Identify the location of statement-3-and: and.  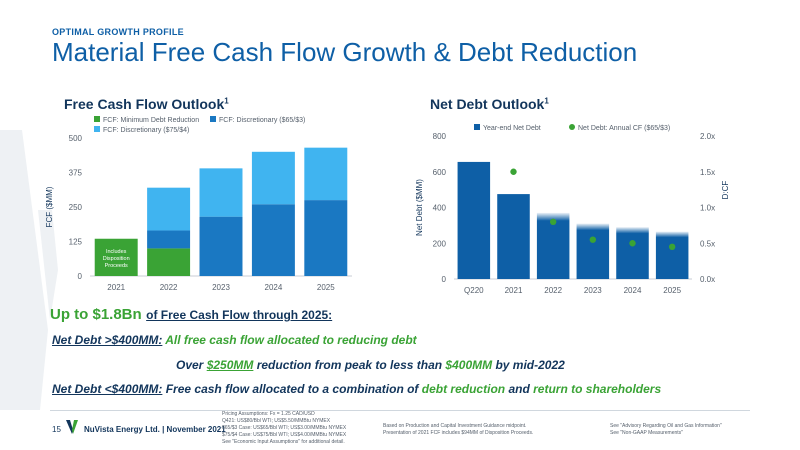
(519, 389).